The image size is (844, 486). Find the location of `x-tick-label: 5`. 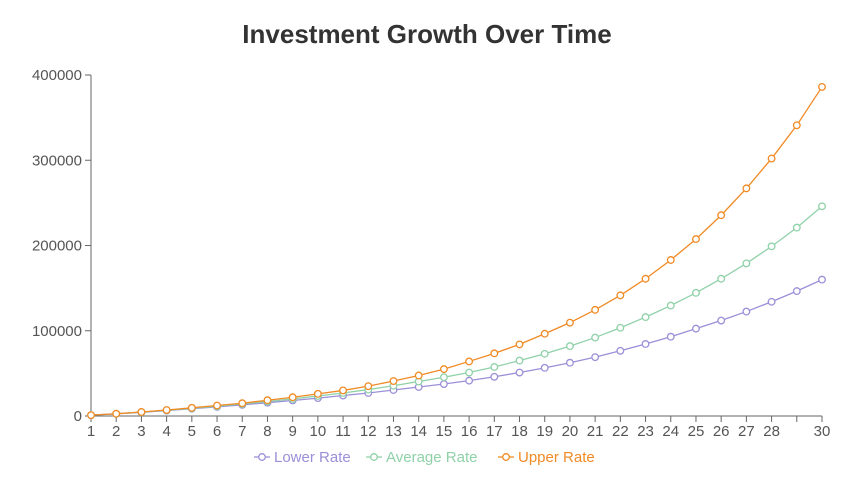

x-tick-label: 5 is located at coordinates (192, 431).